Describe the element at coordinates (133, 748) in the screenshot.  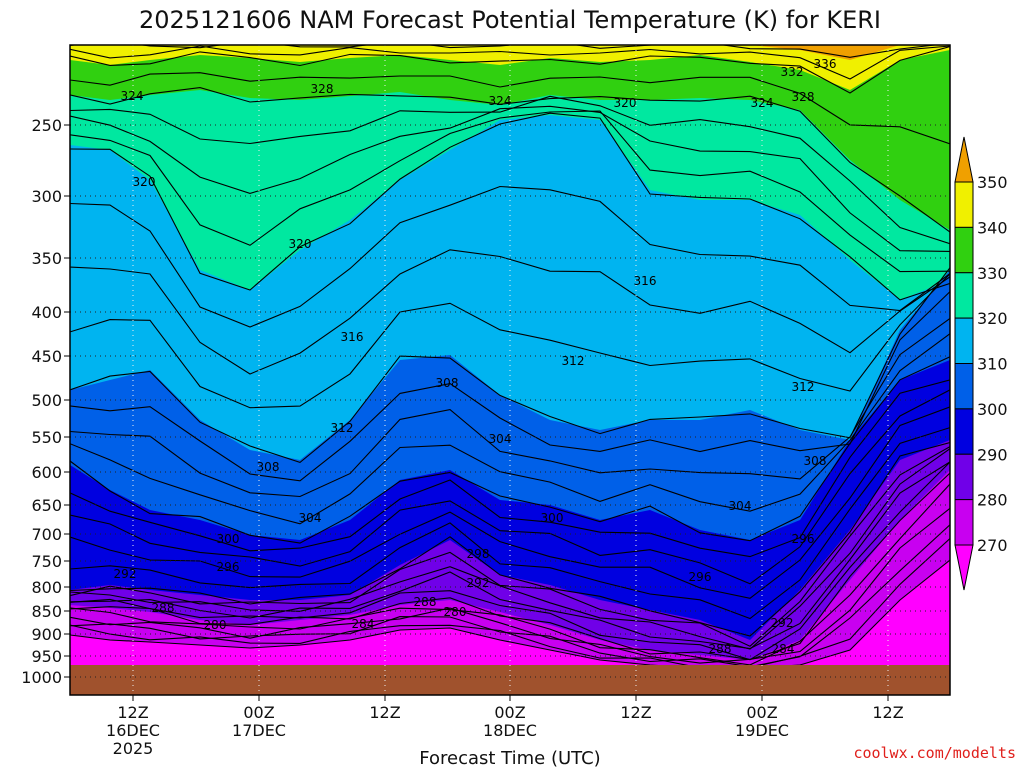
I see `x-tick-label: 2025` at that location.